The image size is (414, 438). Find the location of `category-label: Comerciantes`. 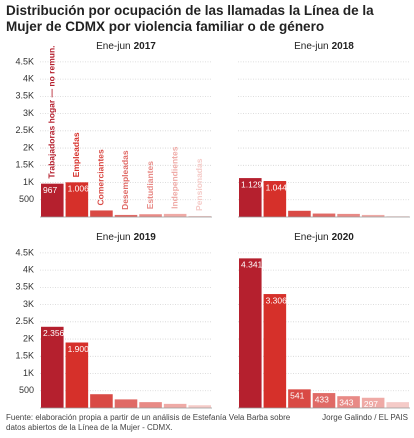

category-label: Comerciantes is located at coordinates (101, 177).